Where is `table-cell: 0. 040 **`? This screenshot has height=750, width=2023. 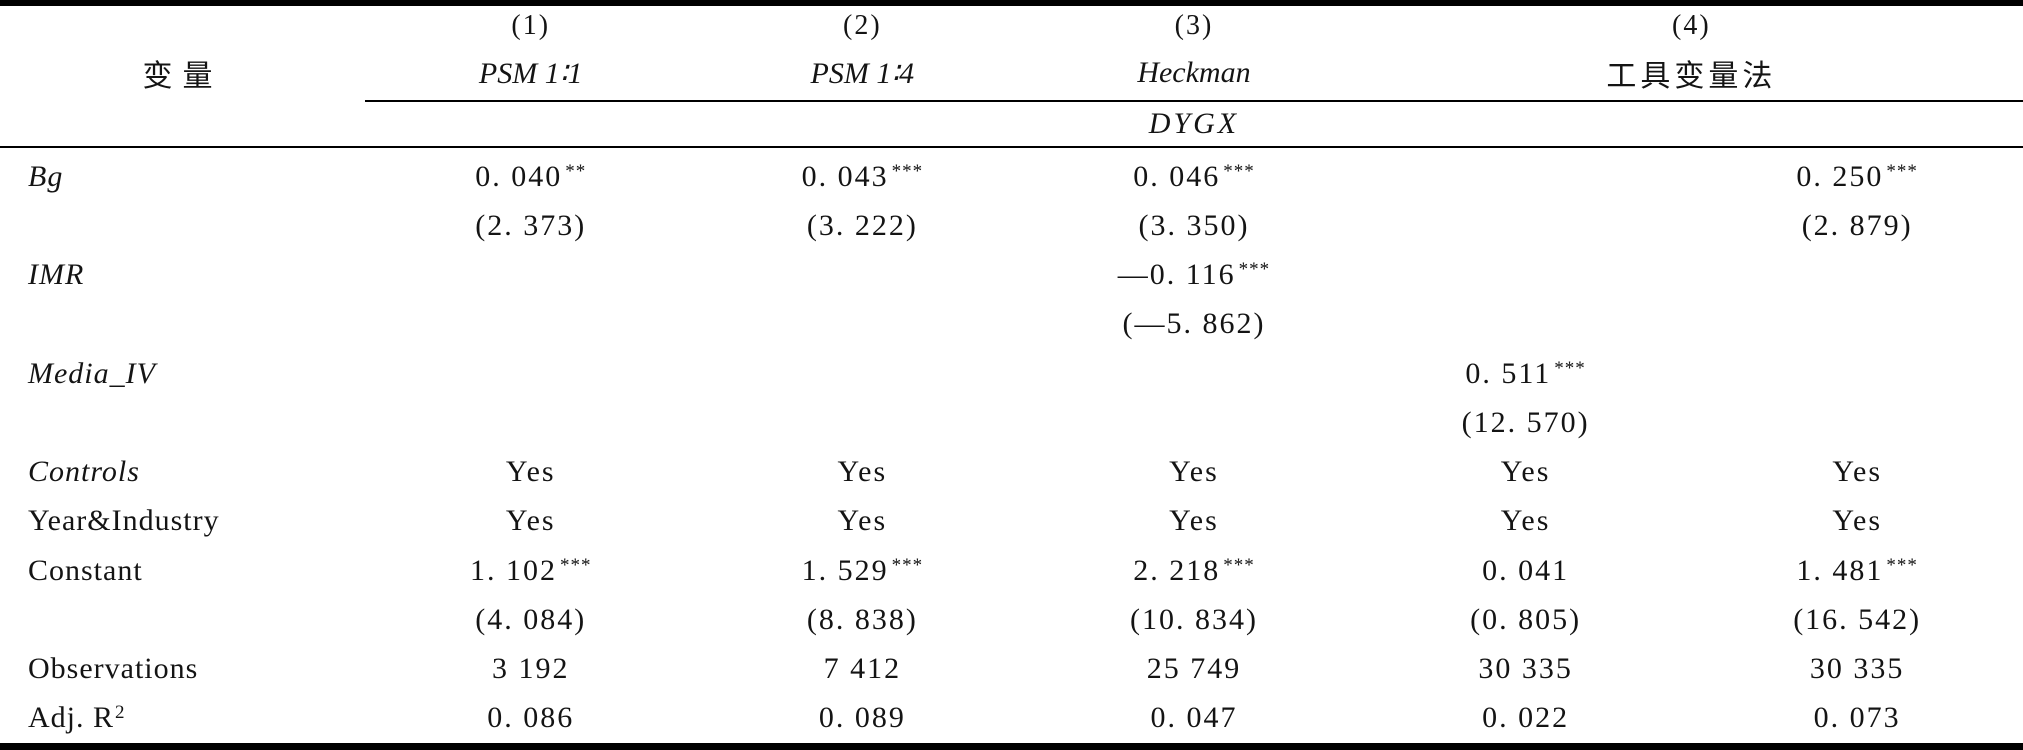
table-cell: 0. 040 ** is located at coordinates (531, 176).